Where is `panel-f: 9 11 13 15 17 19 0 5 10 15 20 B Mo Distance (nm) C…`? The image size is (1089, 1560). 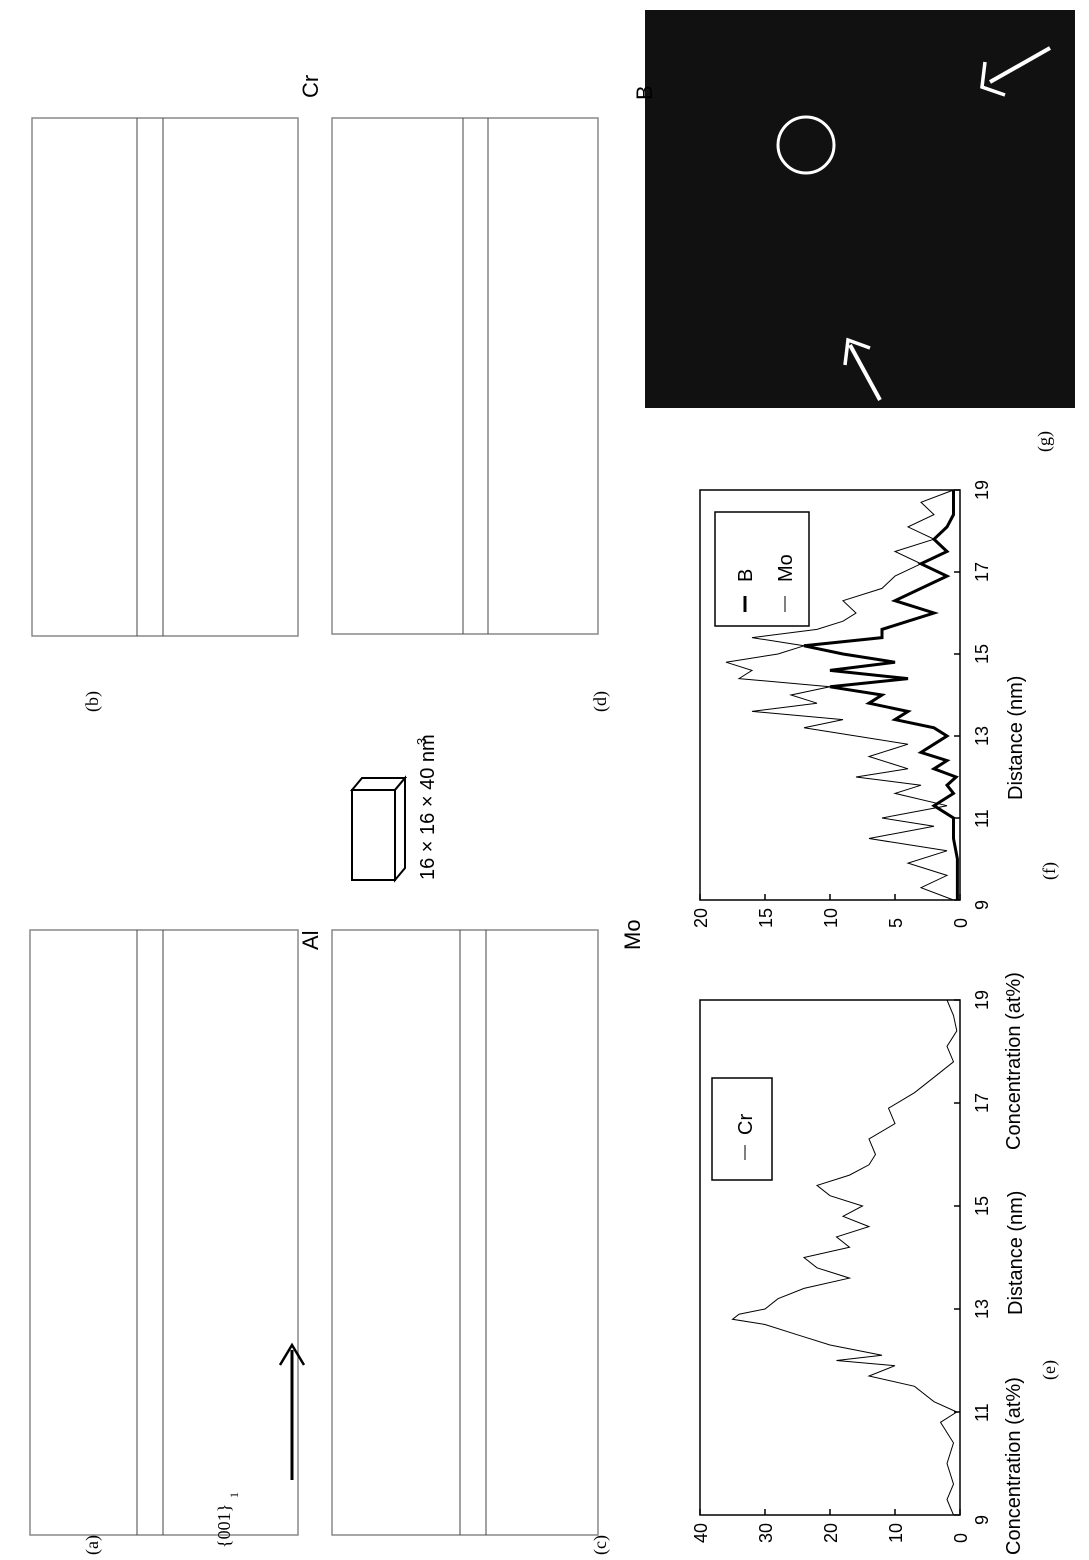
panel-f: 9 11 13 15 17 19 0 5 10 15 20 B Mo Distance (nm) C… is located at coordinates (875, 815).